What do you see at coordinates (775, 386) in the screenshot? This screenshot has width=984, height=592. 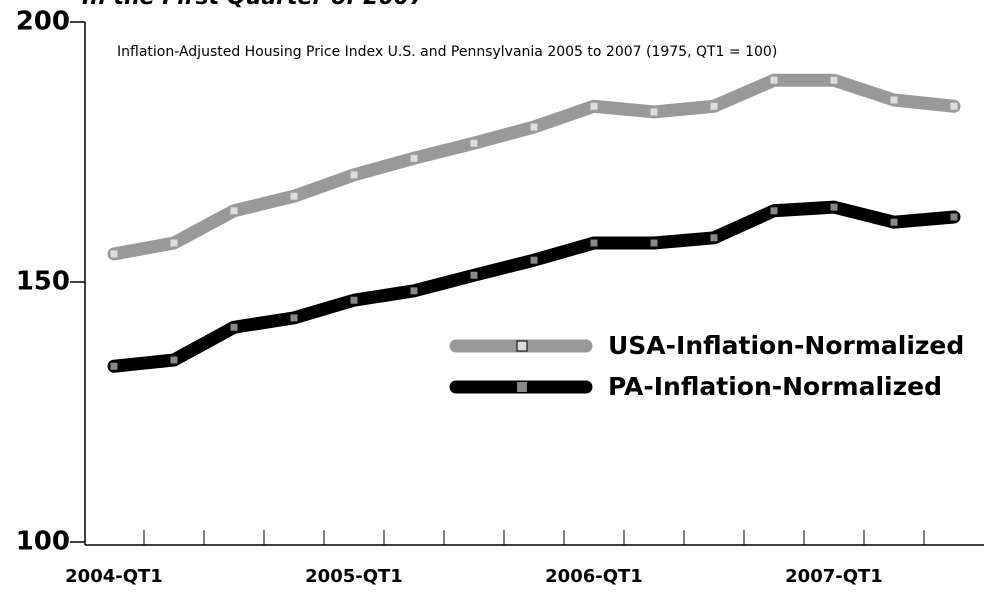 I see `legend-label: PA-Inflation-Normalized` at bounding box center [775, 386].